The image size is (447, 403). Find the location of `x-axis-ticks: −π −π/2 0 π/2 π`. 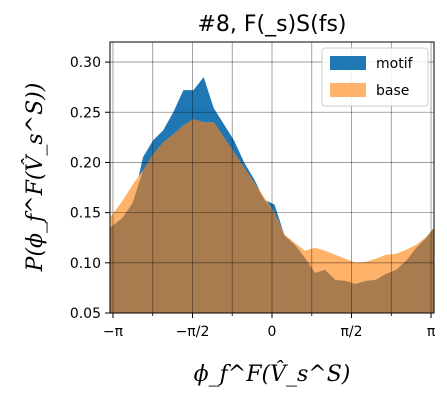

x-axis-ticks: −π −π/2 0 π/2 π is located at coordinates (269, 326).